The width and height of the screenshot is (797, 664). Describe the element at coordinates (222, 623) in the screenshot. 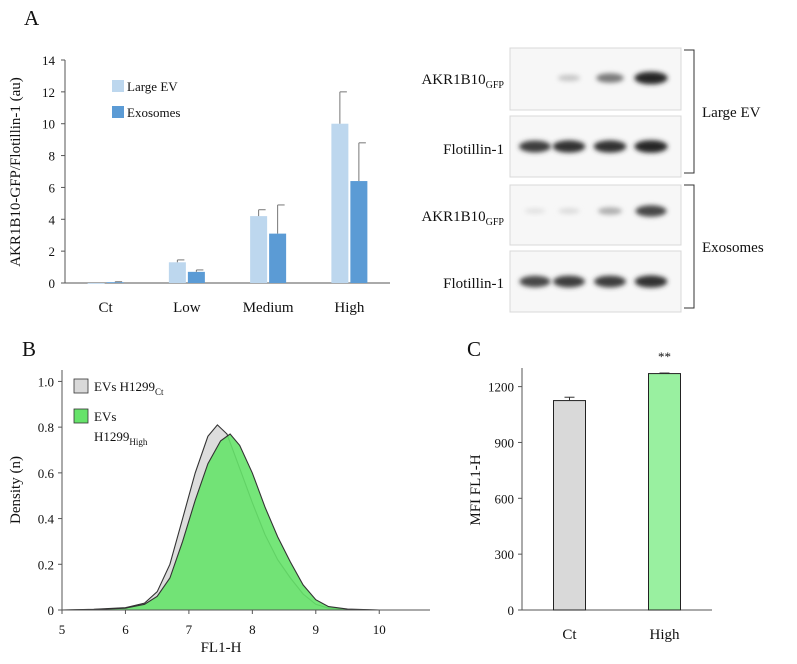

I see `chart-b-xticks: 5 6 7 8 9 10` at that location.